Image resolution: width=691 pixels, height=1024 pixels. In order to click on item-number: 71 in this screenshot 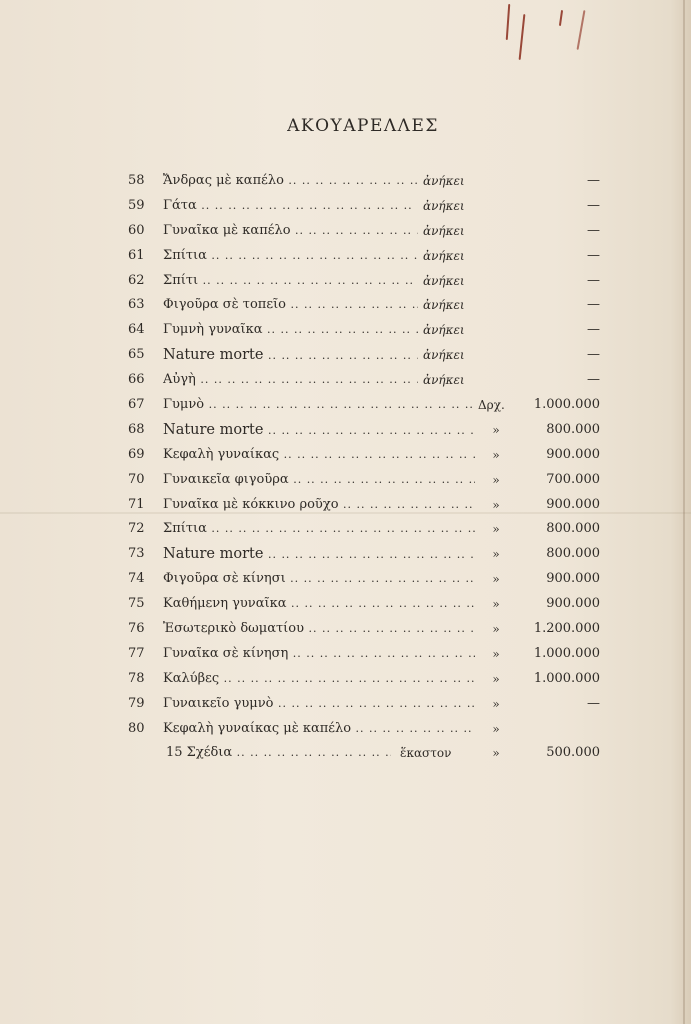, I will do `click(136, 504)`.